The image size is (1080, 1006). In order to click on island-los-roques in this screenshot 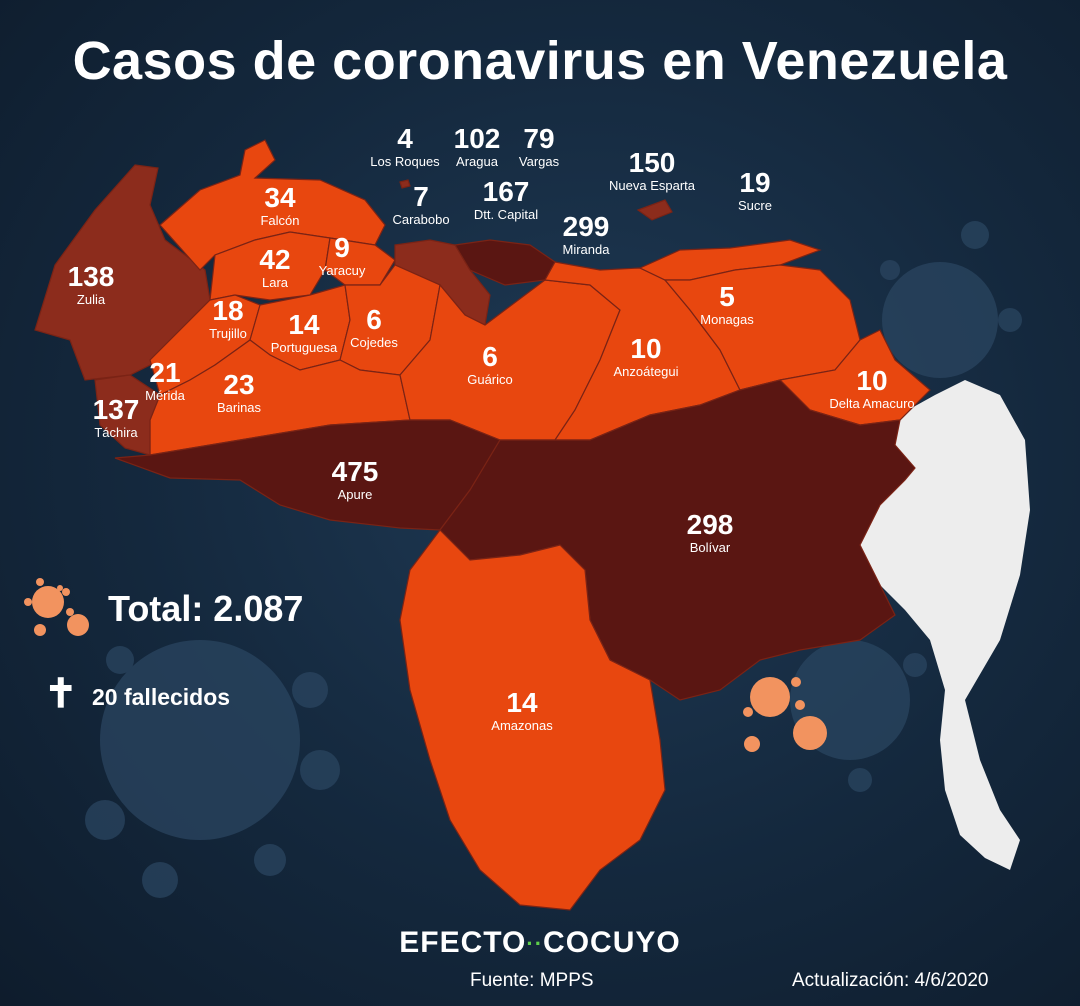, I will do `click(405, 184)`.